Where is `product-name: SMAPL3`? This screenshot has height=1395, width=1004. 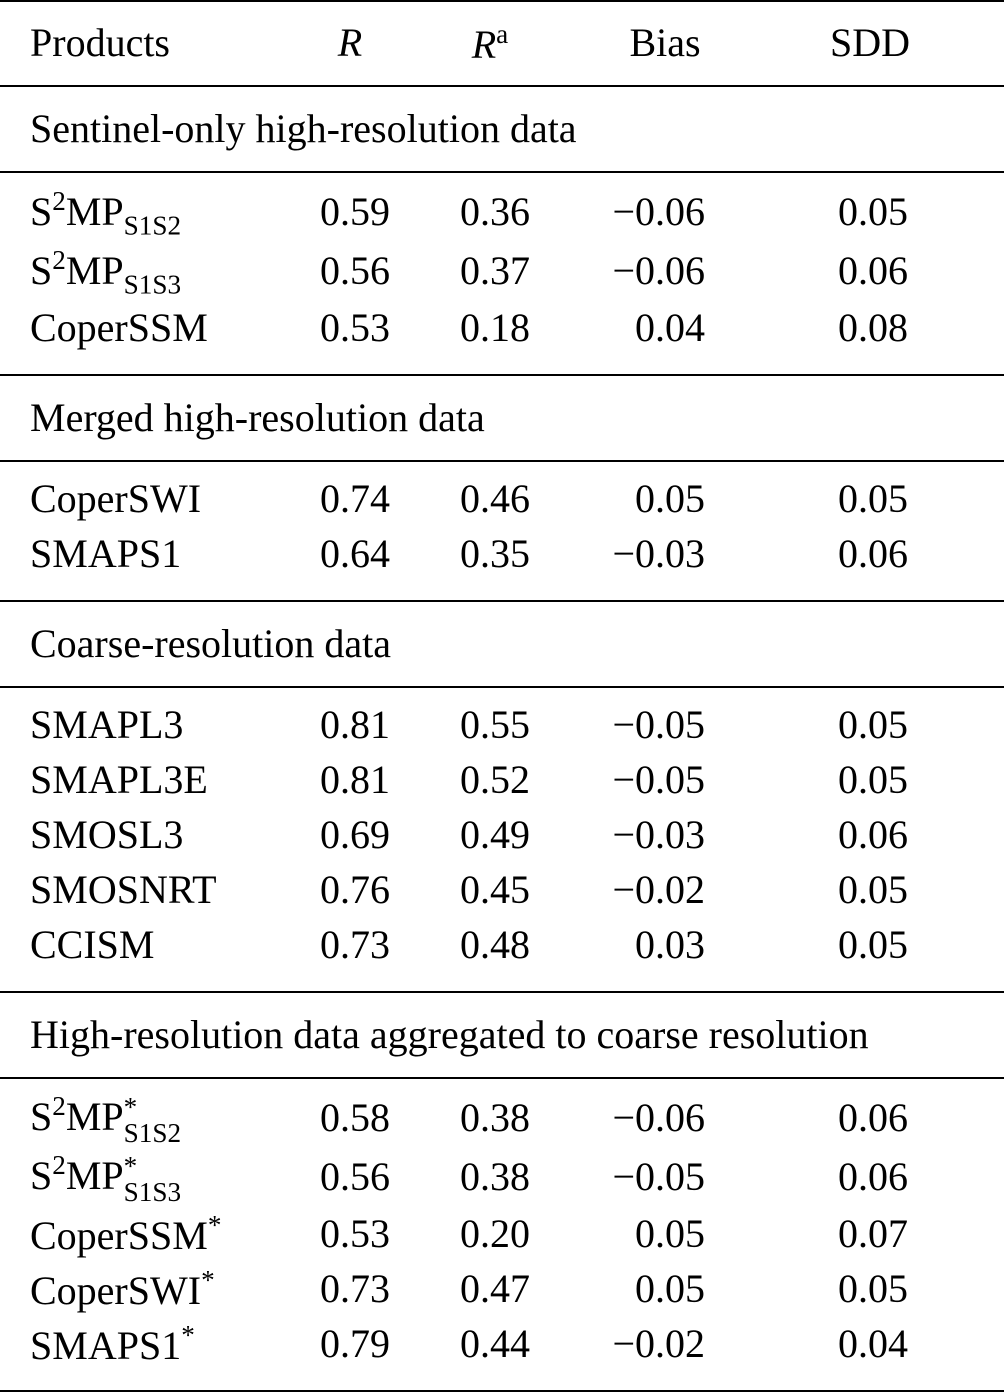
product-name: SMAPL3 is located at coordinates (107, 724).